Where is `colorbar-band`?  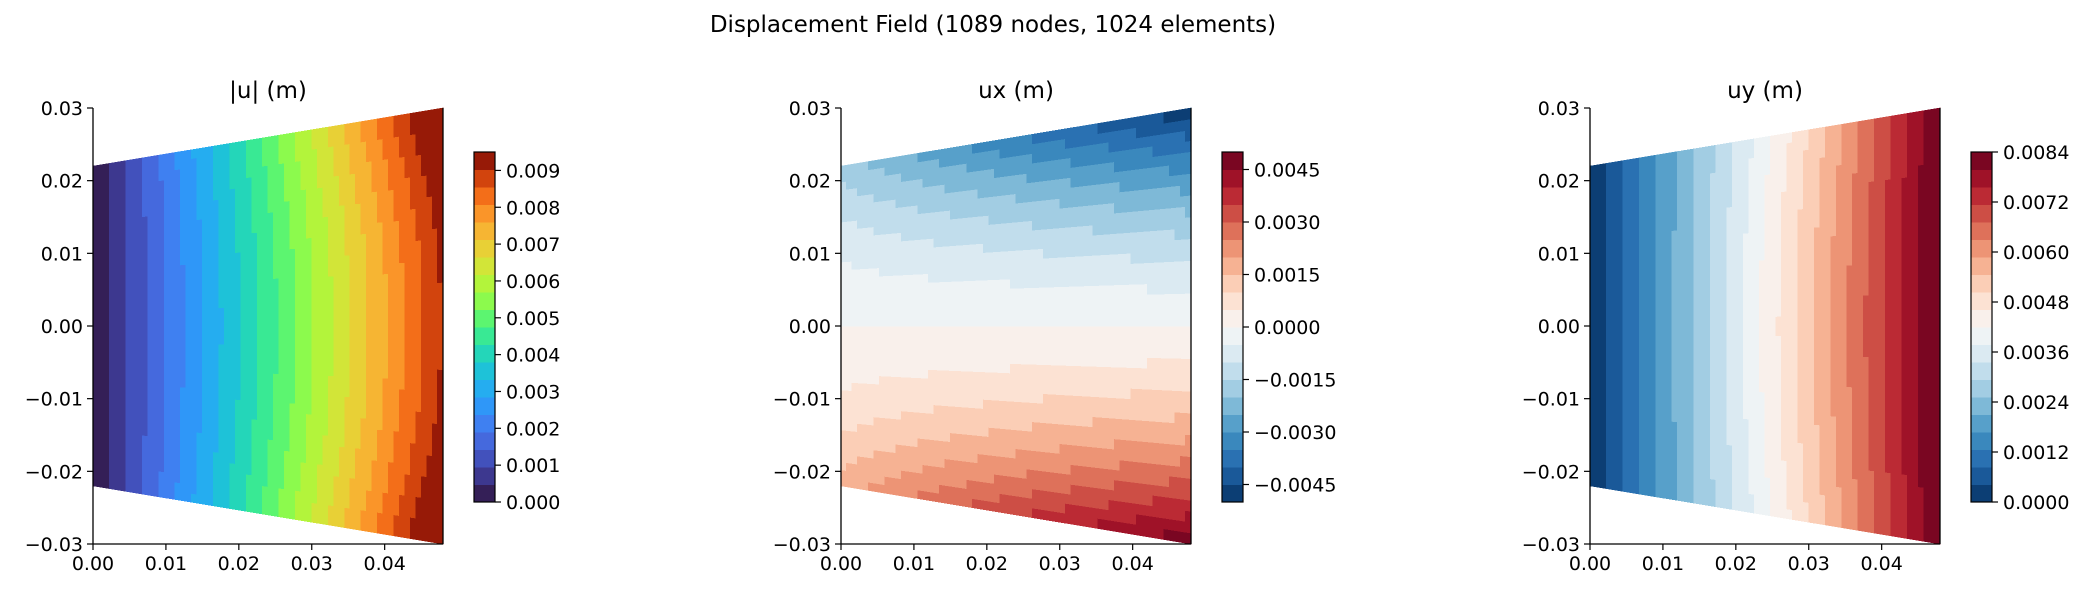 colorbar-band is located at coordinates (484, 458).